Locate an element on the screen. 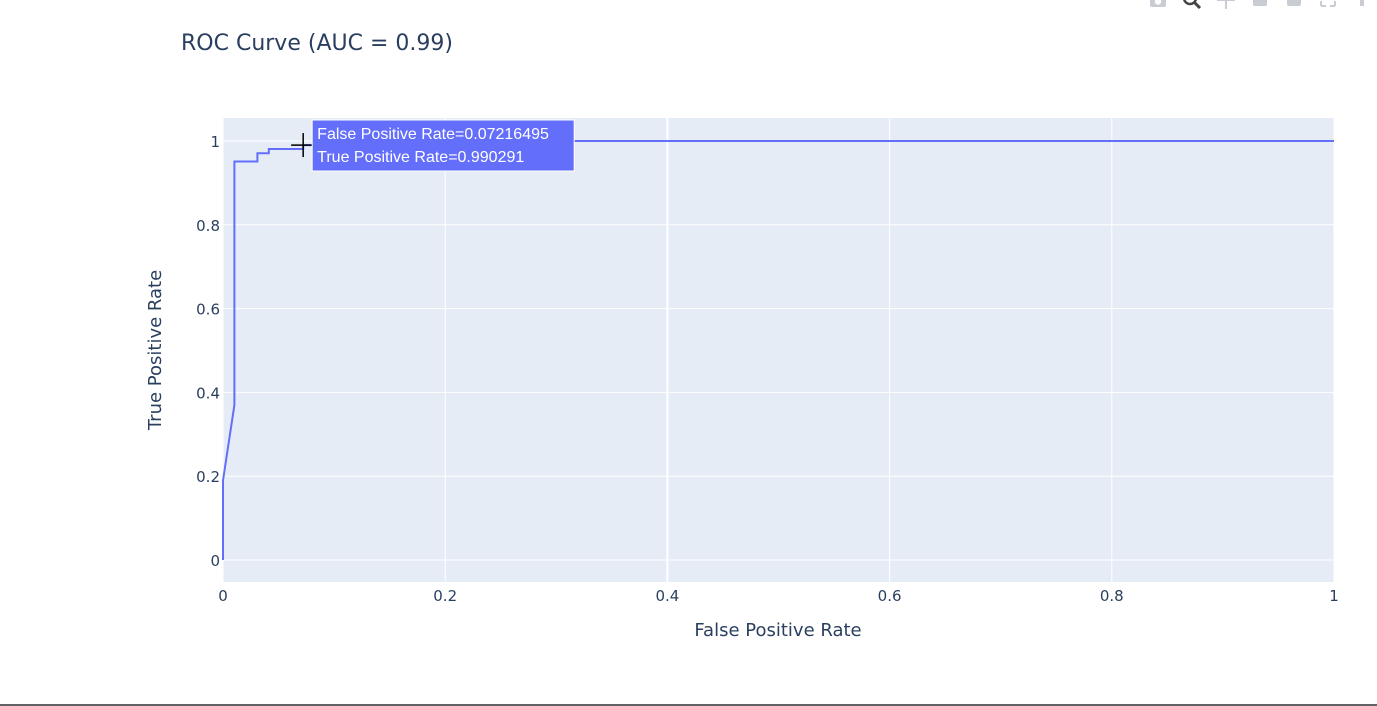  hover-tooltip-y: True Positive Rate=0.990291 is located at coordinates (420, 157).